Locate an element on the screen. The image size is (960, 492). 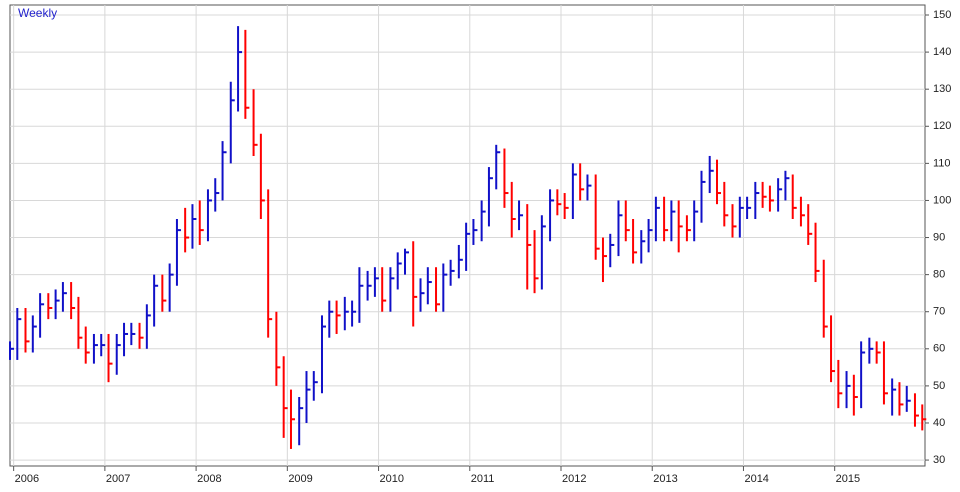
x-tick-label: 2006 is located at coordinates (27, 479).